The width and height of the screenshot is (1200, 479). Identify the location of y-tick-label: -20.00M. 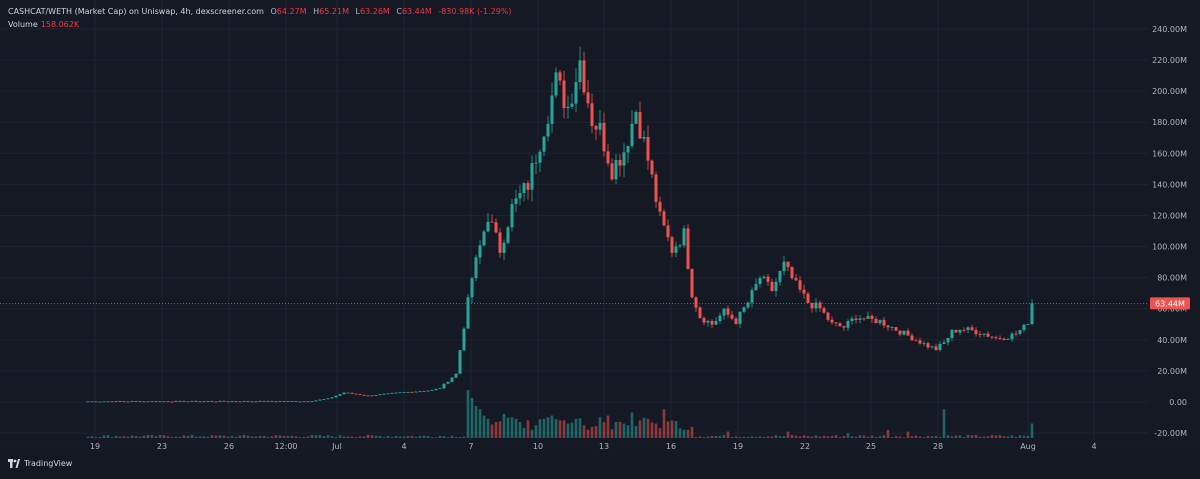
(1170, 433).